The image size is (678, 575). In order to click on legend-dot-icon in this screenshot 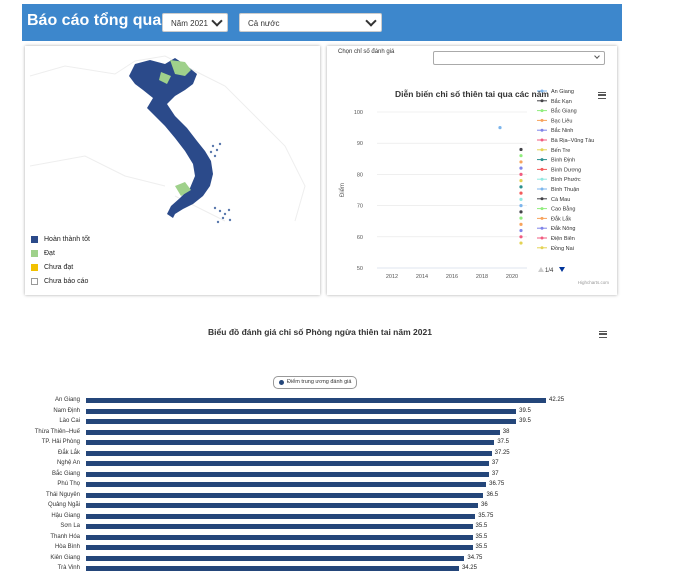, I will do `click(281, 382)`.